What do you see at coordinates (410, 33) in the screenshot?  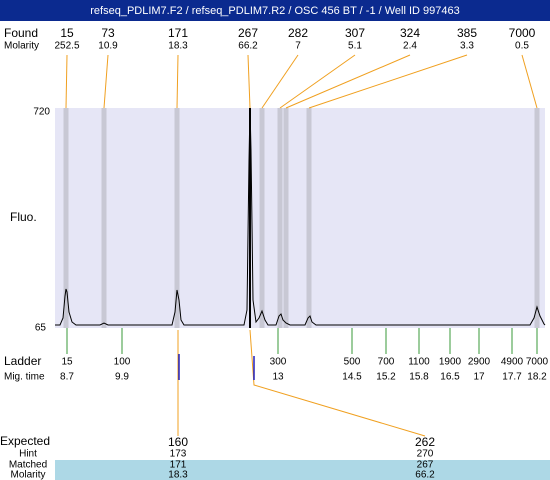 I see `found-size: 324` at bounding box center [410, 33].